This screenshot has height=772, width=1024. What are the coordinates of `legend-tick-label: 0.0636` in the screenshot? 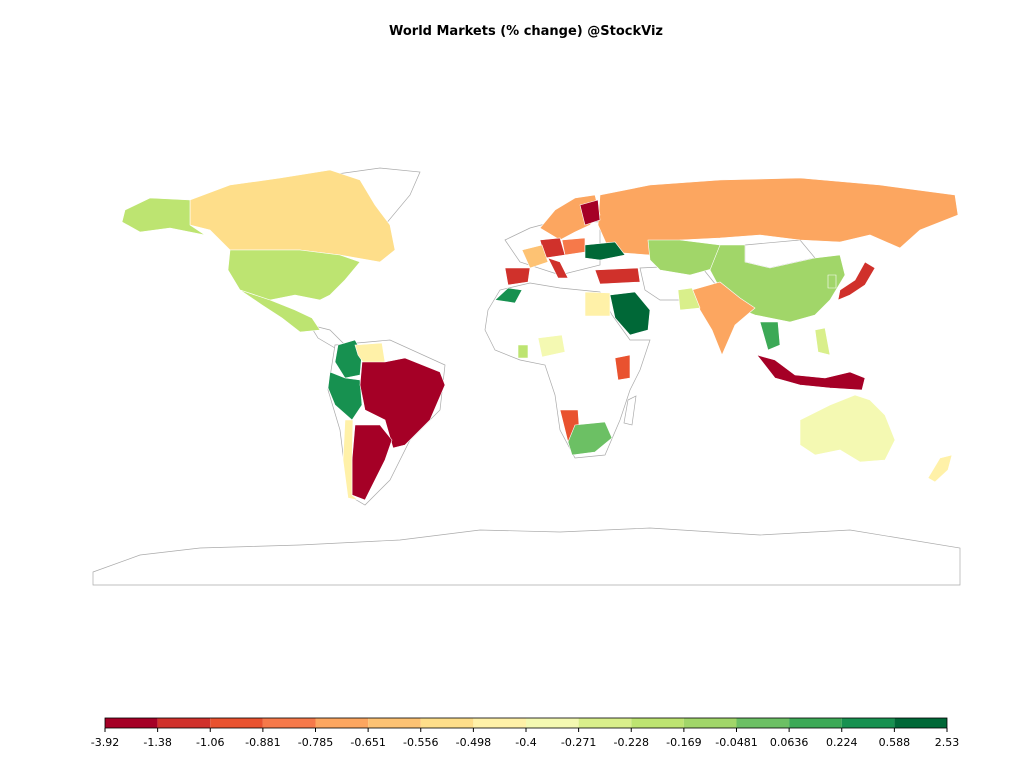 It's located at (789, 742).